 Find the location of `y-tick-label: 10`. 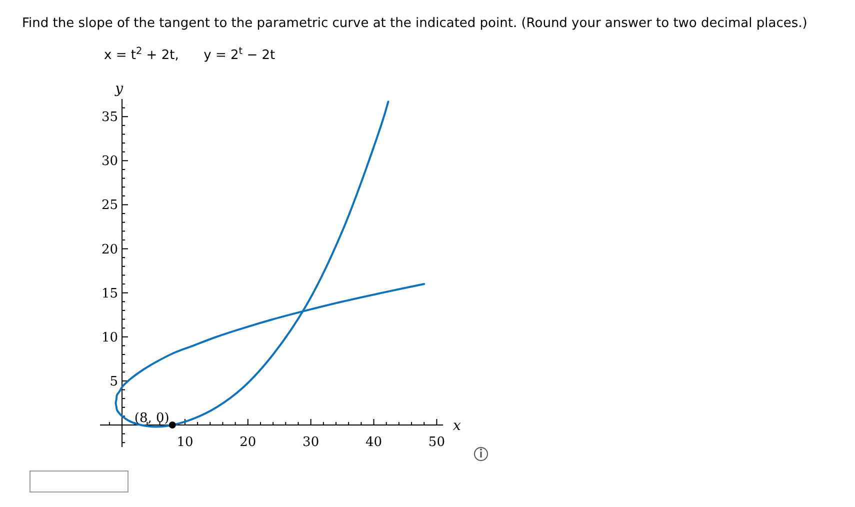

y-tick-label: 10 is located at coordinates (109, 338).